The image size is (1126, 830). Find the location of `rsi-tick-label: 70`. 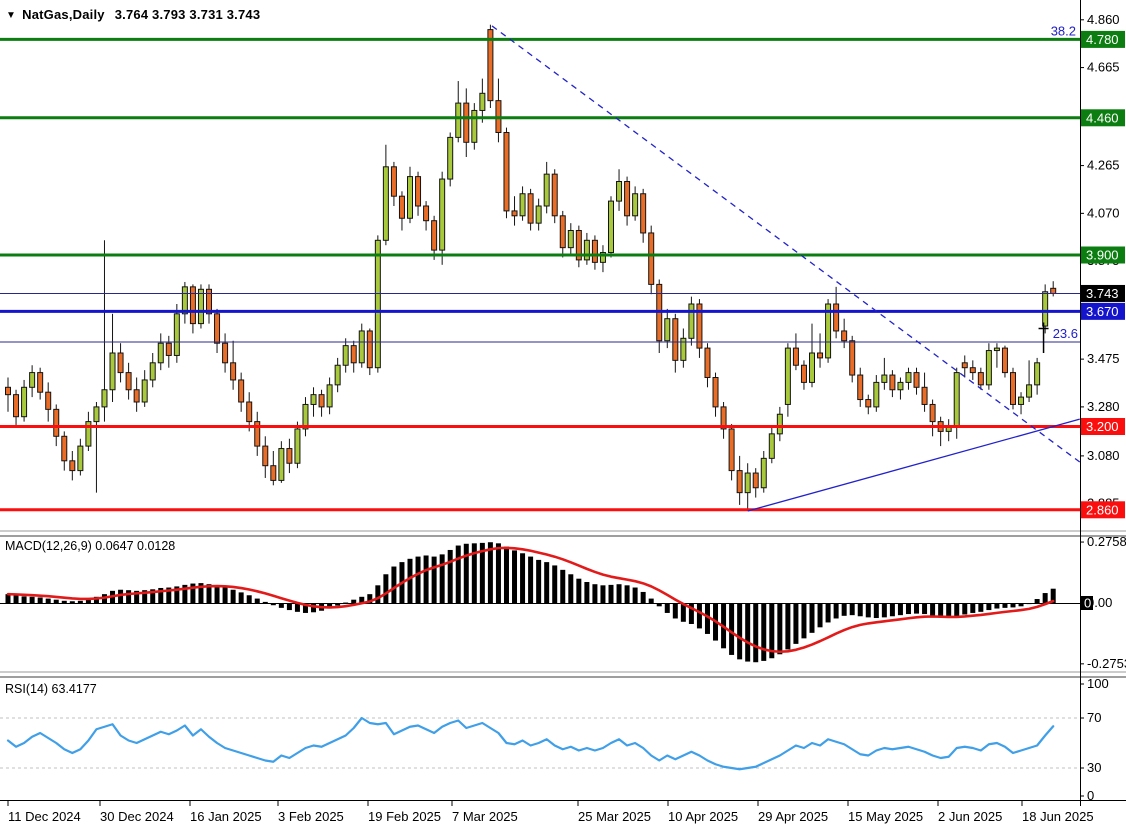

rsi-tick-label: 70 is located at coordinates (1094, 717).